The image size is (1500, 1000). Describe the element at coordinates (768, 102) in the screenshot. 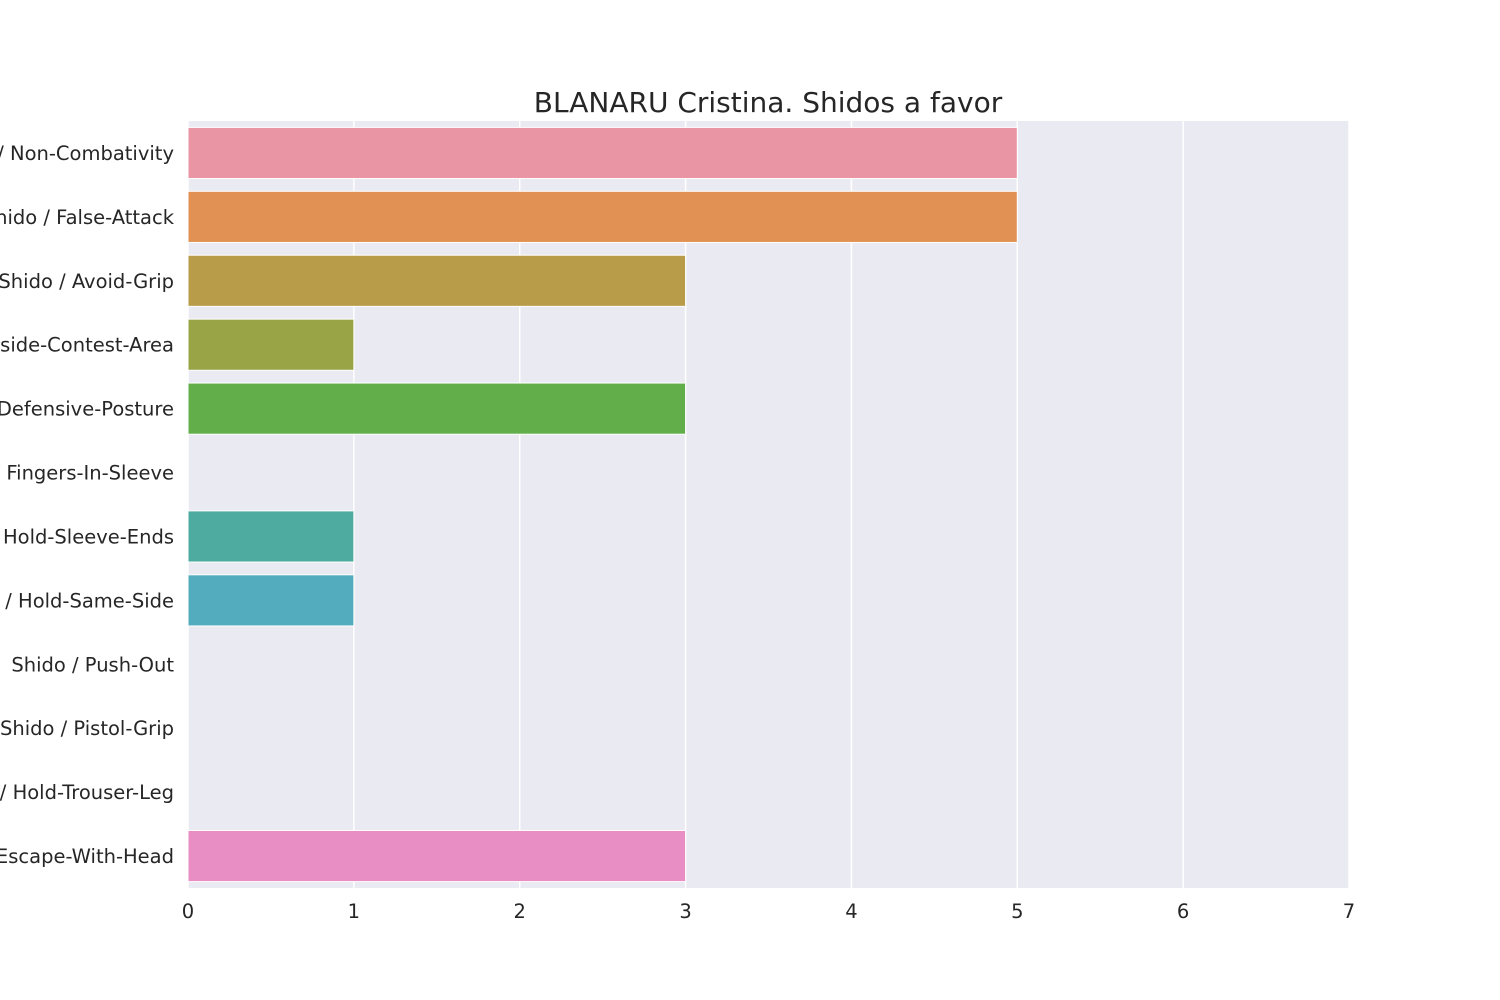

I see `chart-title: BLANARU Cristina. Shidos a favor` at that location.